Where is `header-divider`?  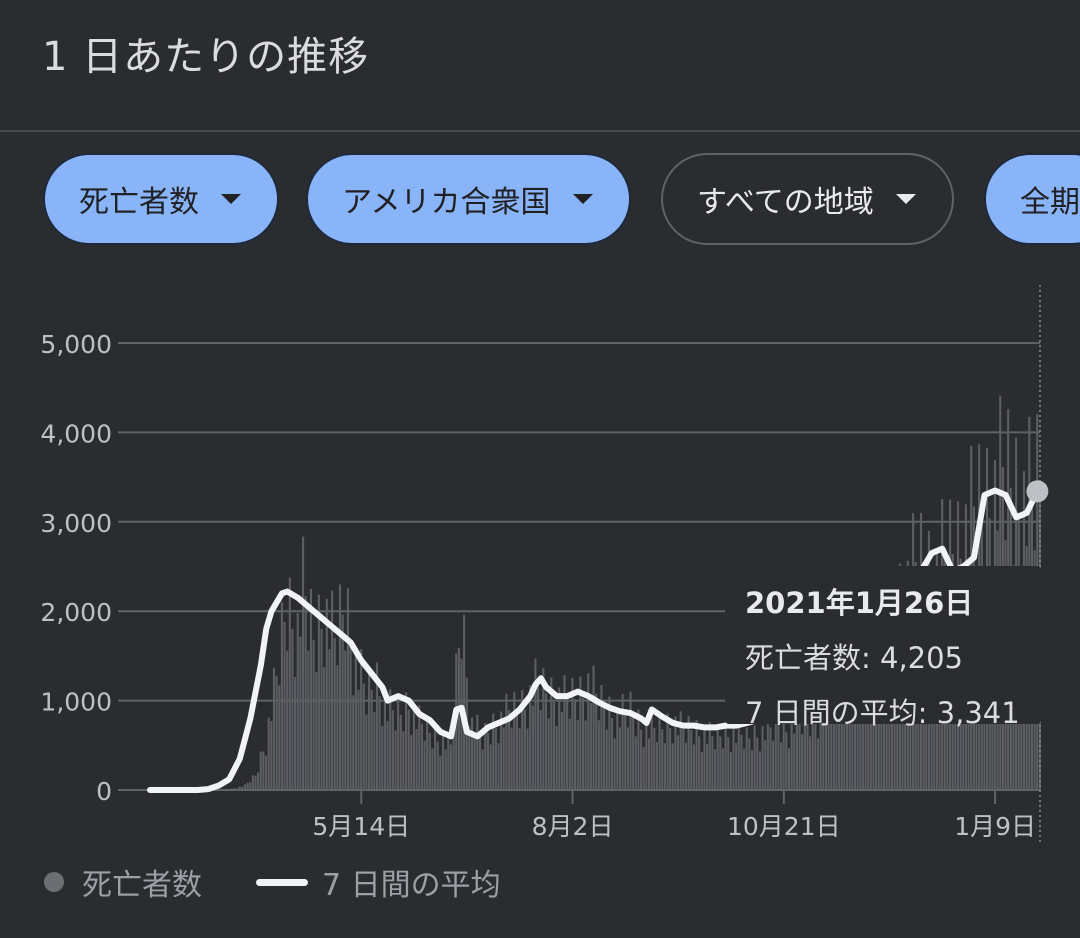
header-divider is located at coordinates (540, 131).